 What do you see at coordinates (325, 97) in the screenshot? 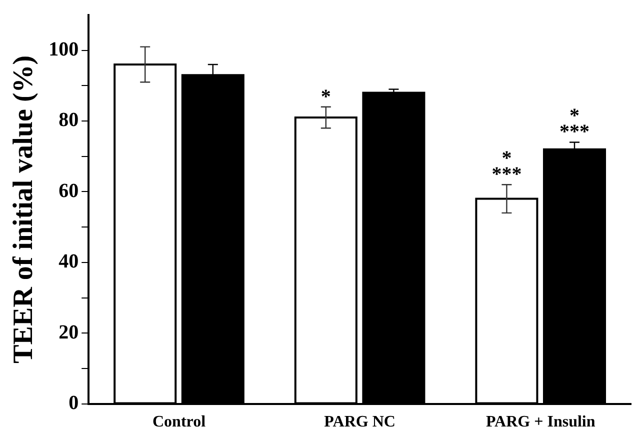
I see `annotation: *` at bounding box center [325, 97].